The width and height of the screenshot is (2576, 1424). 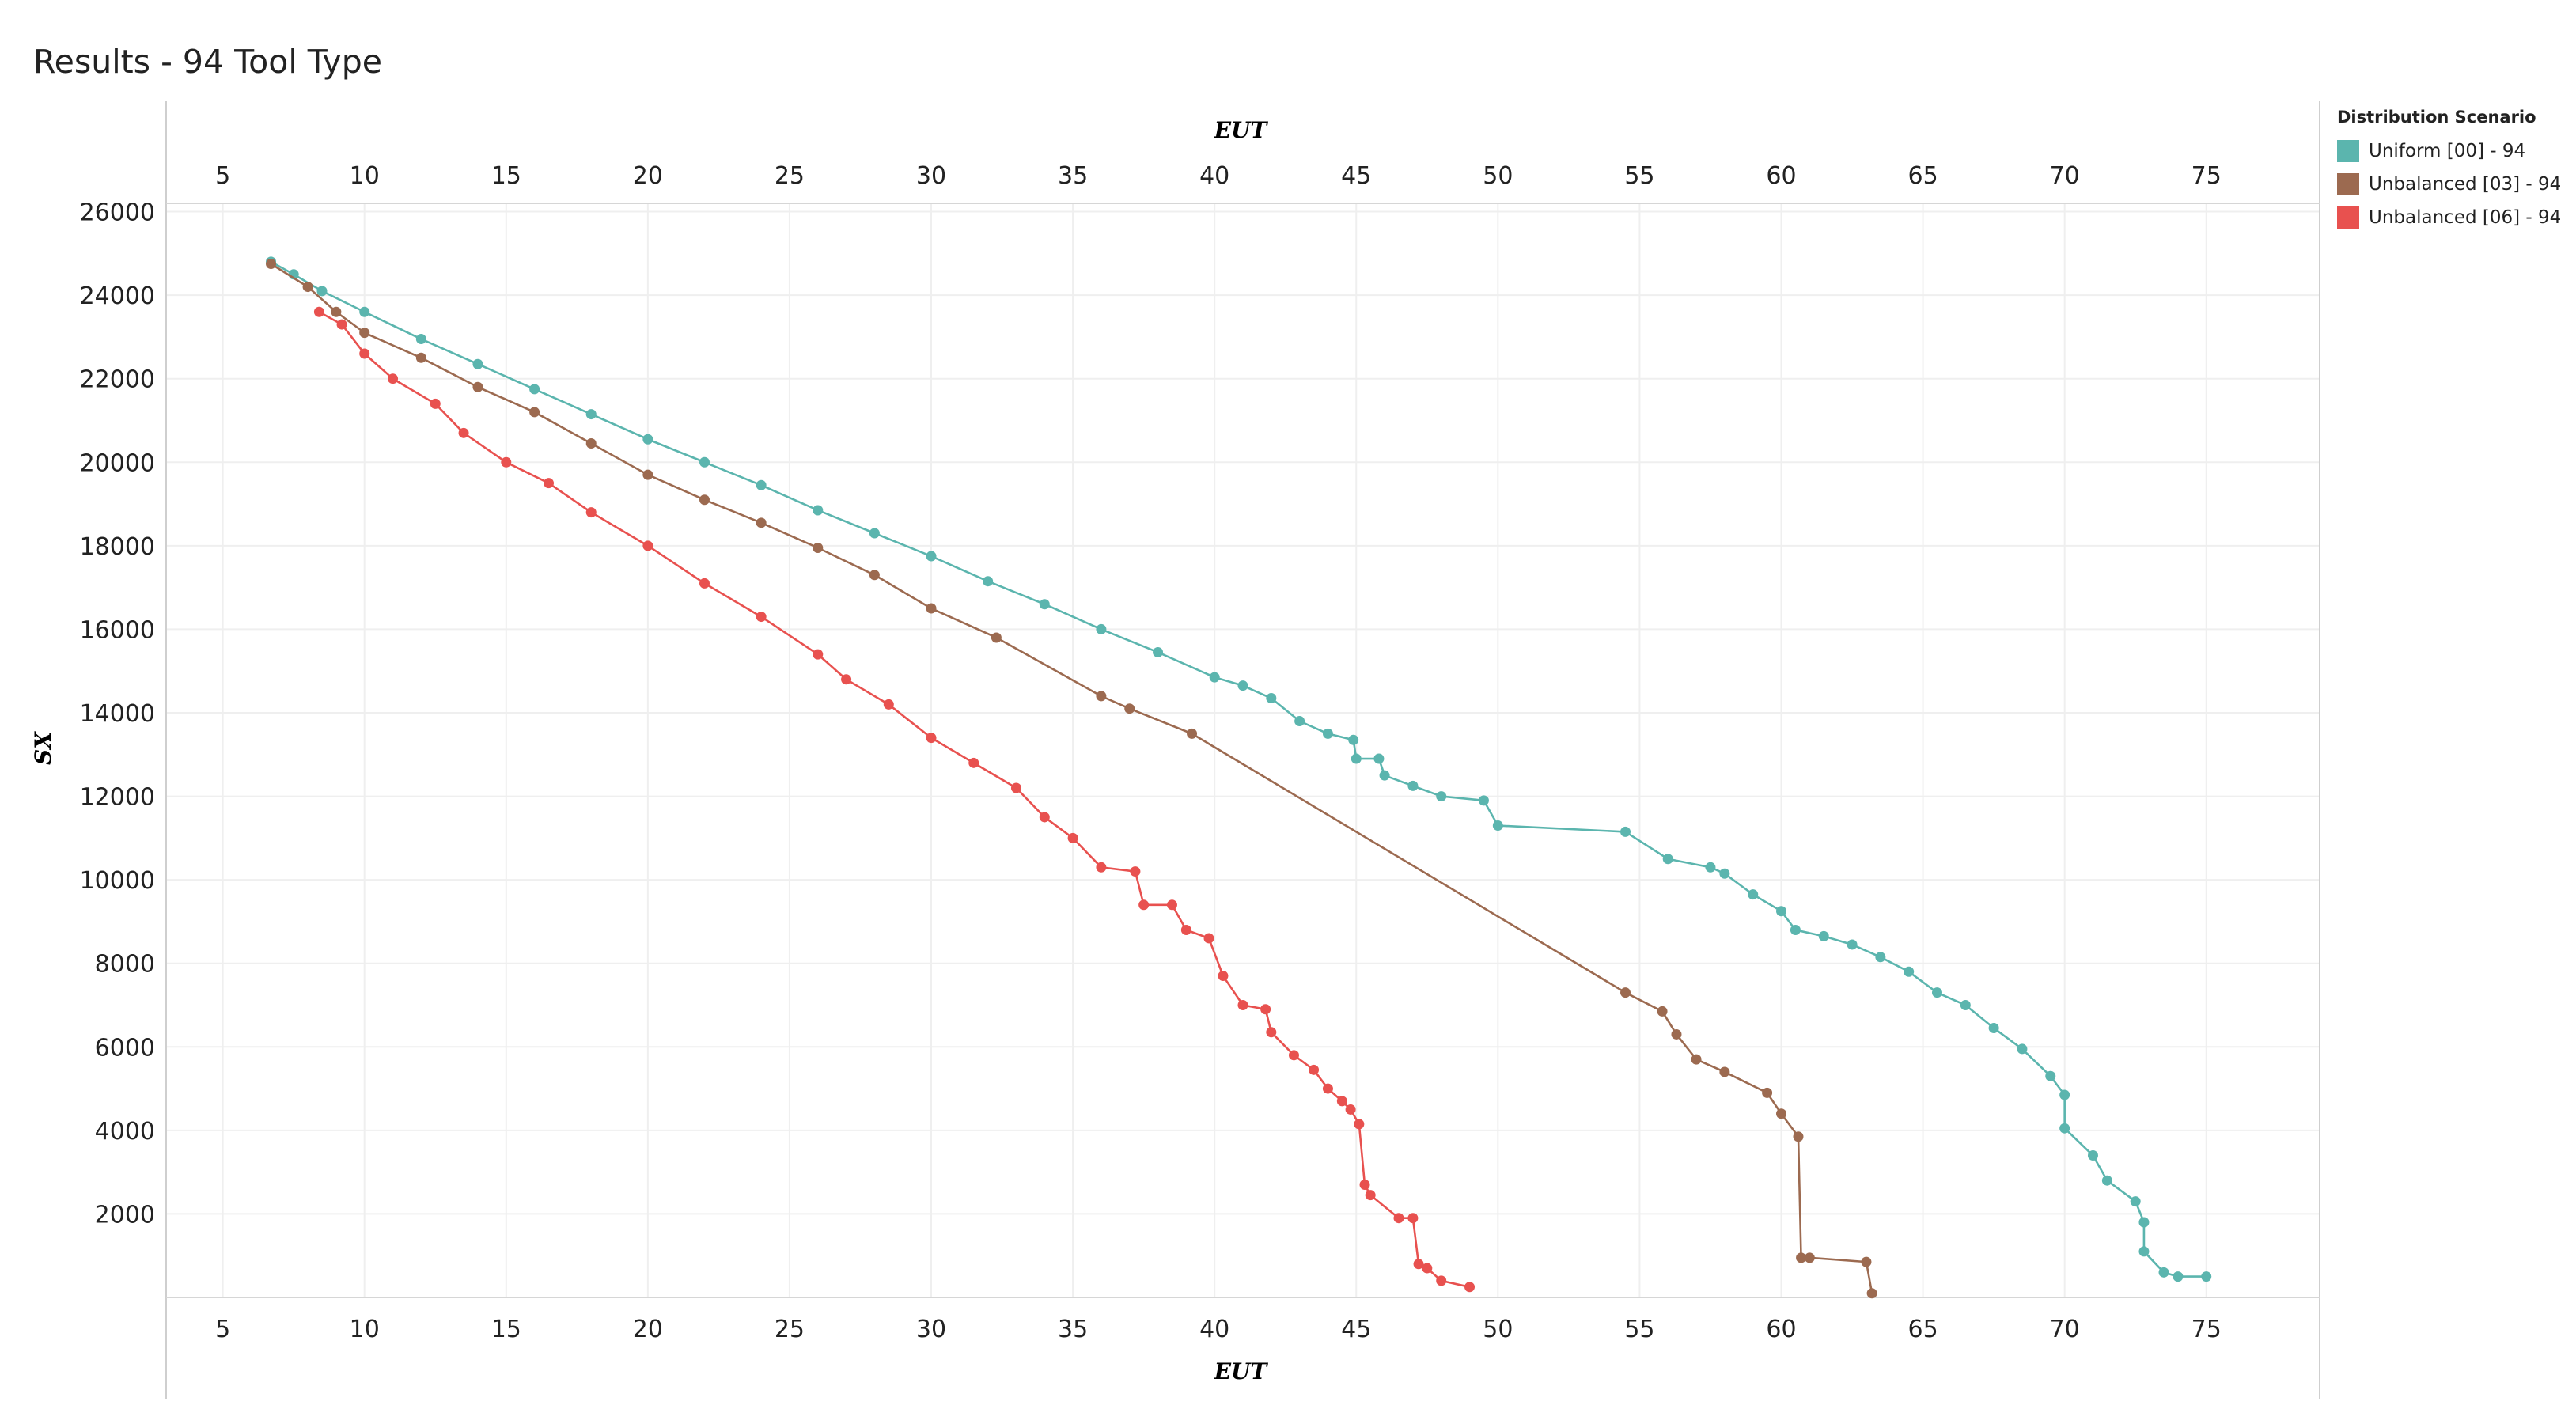 I want to click on x-tick-label-top: 15, so click(x=506, y=176).